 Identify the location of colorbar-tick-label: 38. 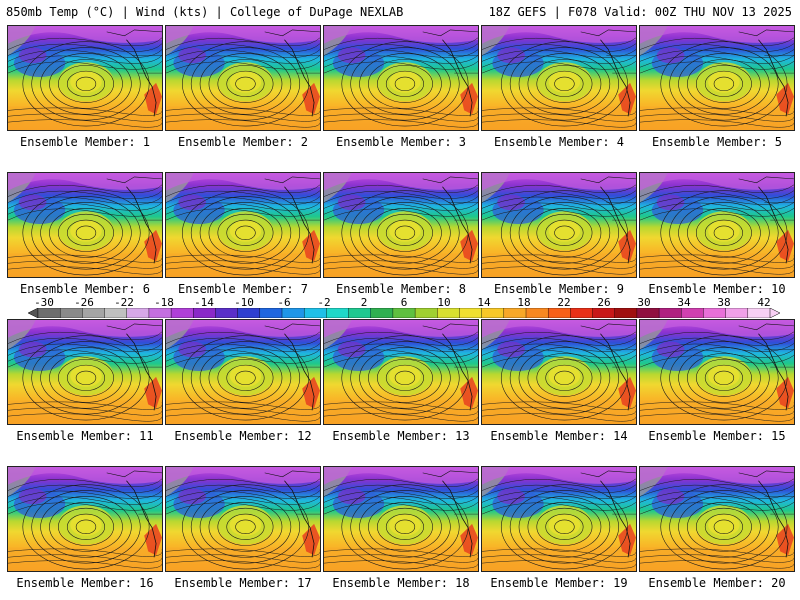
(724, 302).